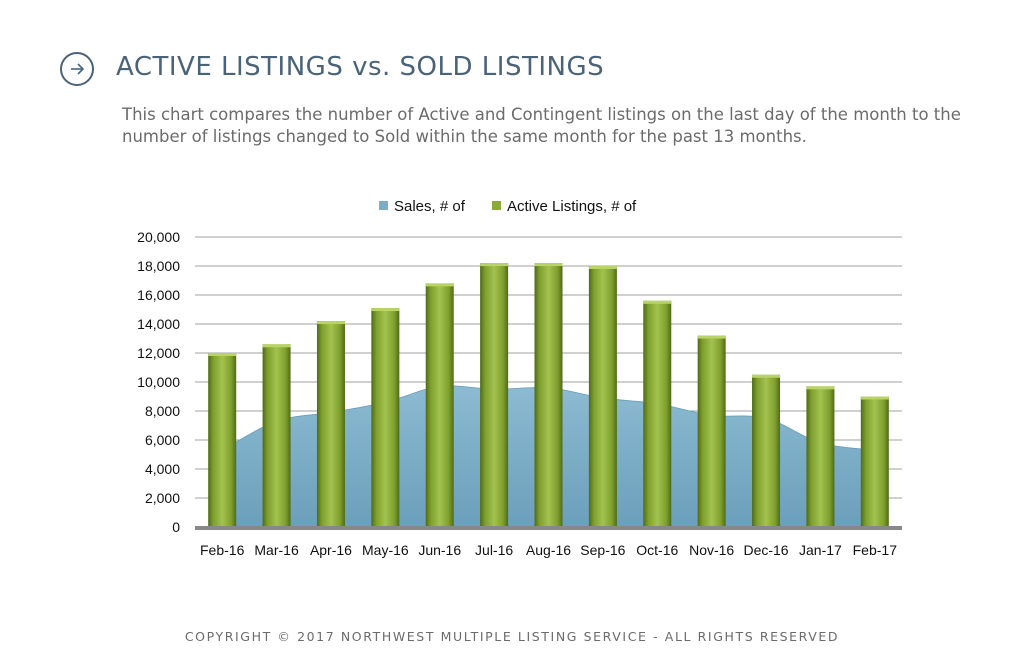 The height and width of the screenshot is (663, 1024). Describe the element at coordinates (158, 237) in the screenshot. I see `y-tick-label: 20,000` at that location.